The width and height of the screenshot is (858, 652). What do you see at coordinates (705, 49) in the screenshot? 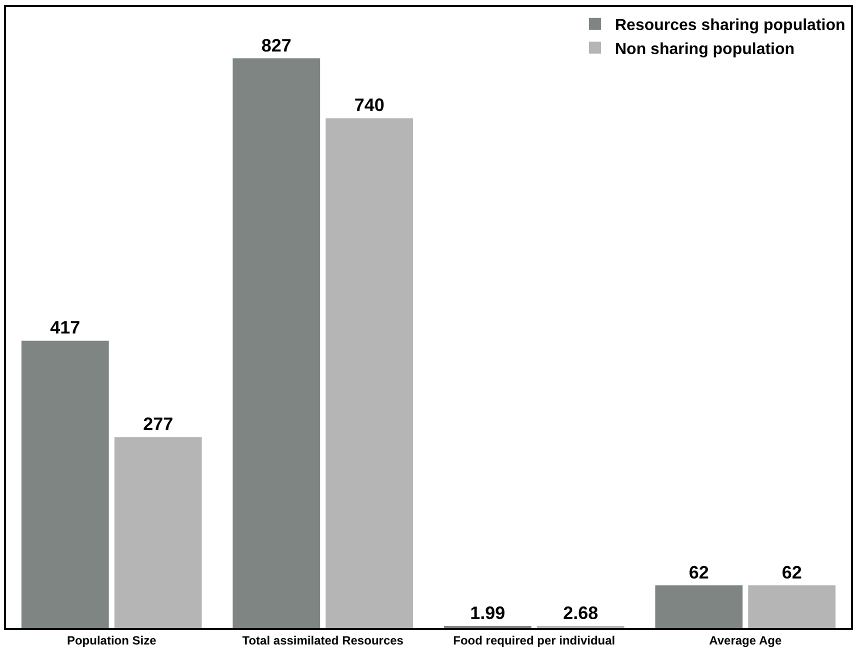
I see `legend-label: Non sharing population` at bounding box center [705, 49].